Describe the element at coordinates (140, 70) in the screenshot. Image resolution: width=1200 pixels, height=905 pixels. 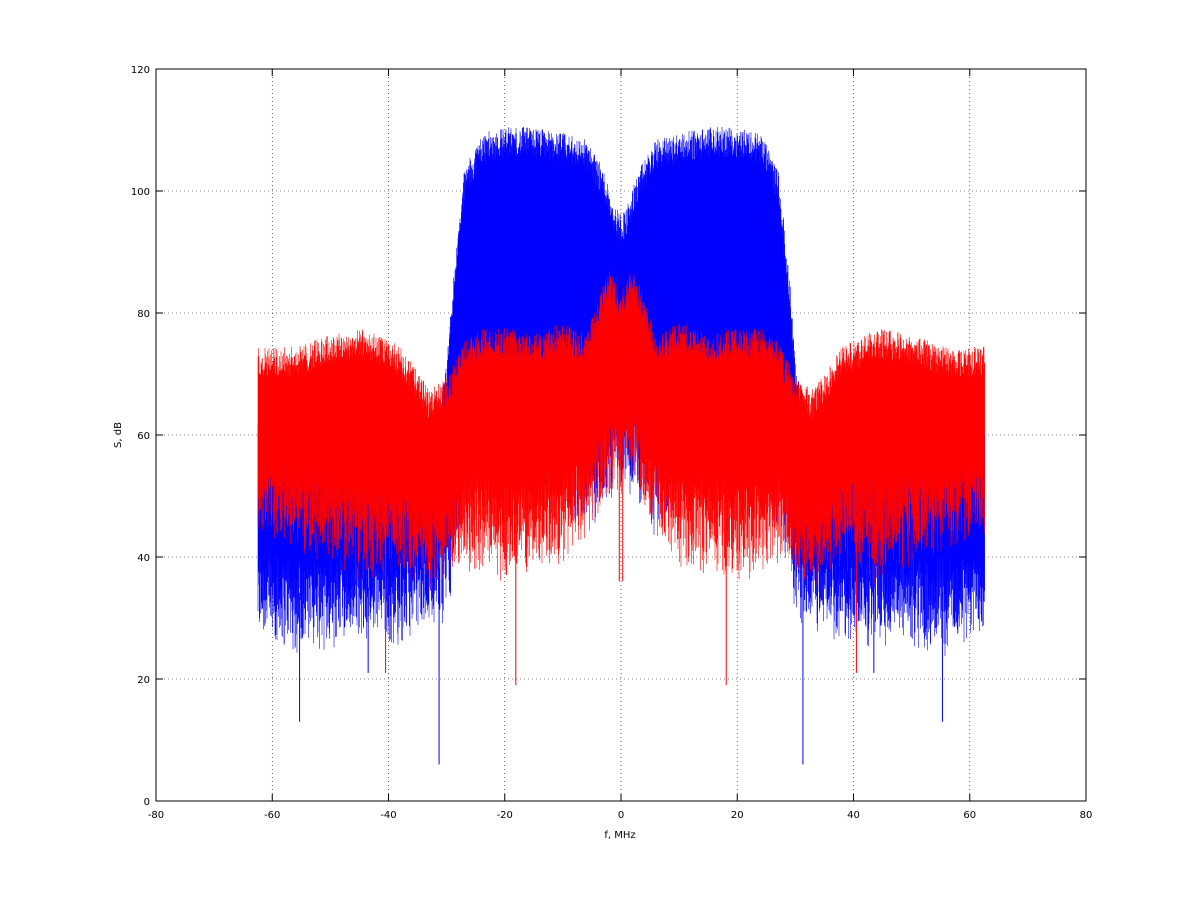
I see `y-tick-label: 120` at that location.